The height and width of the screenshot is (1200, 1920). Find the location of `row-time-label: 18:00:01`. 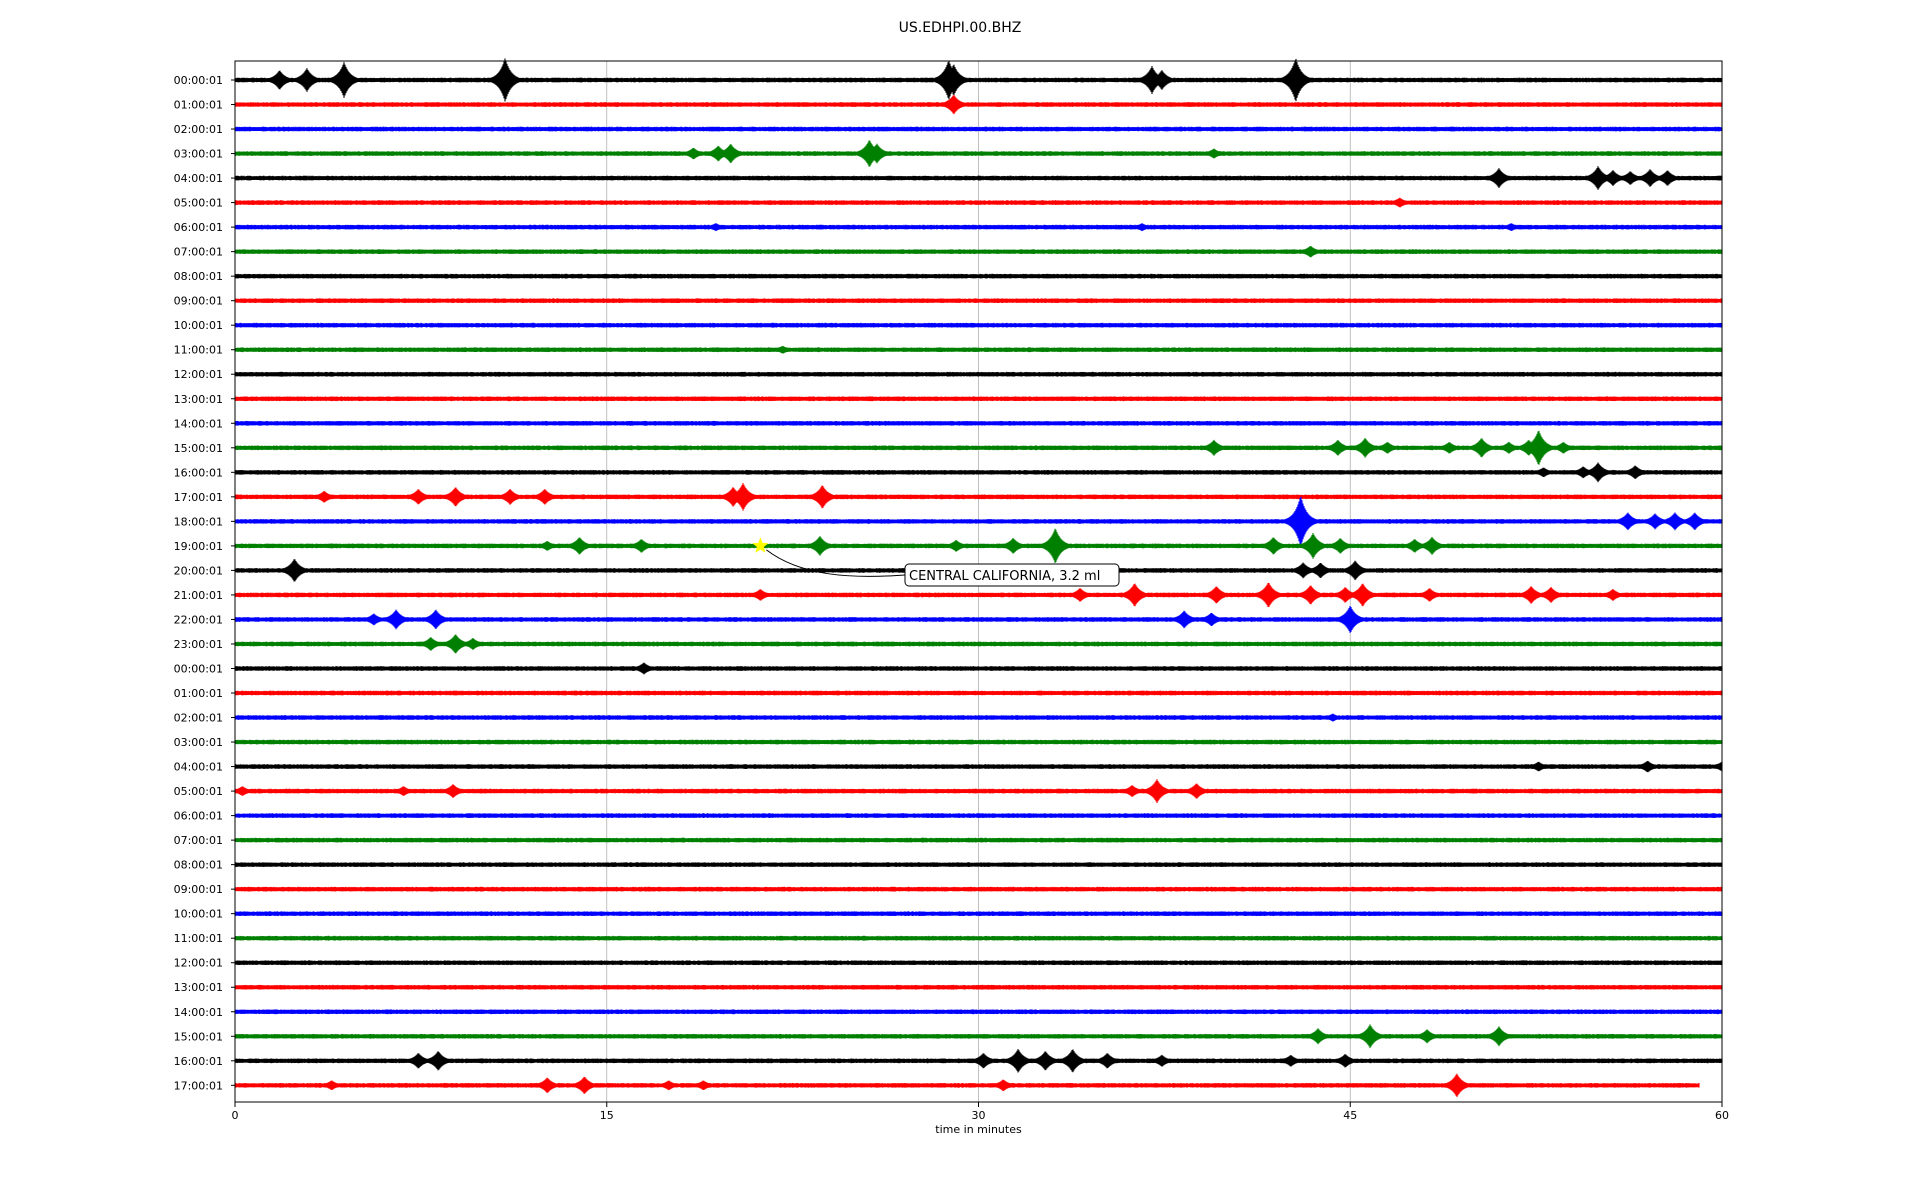

row-time-label: 18:00:01 is located at coordinates (198, 521).